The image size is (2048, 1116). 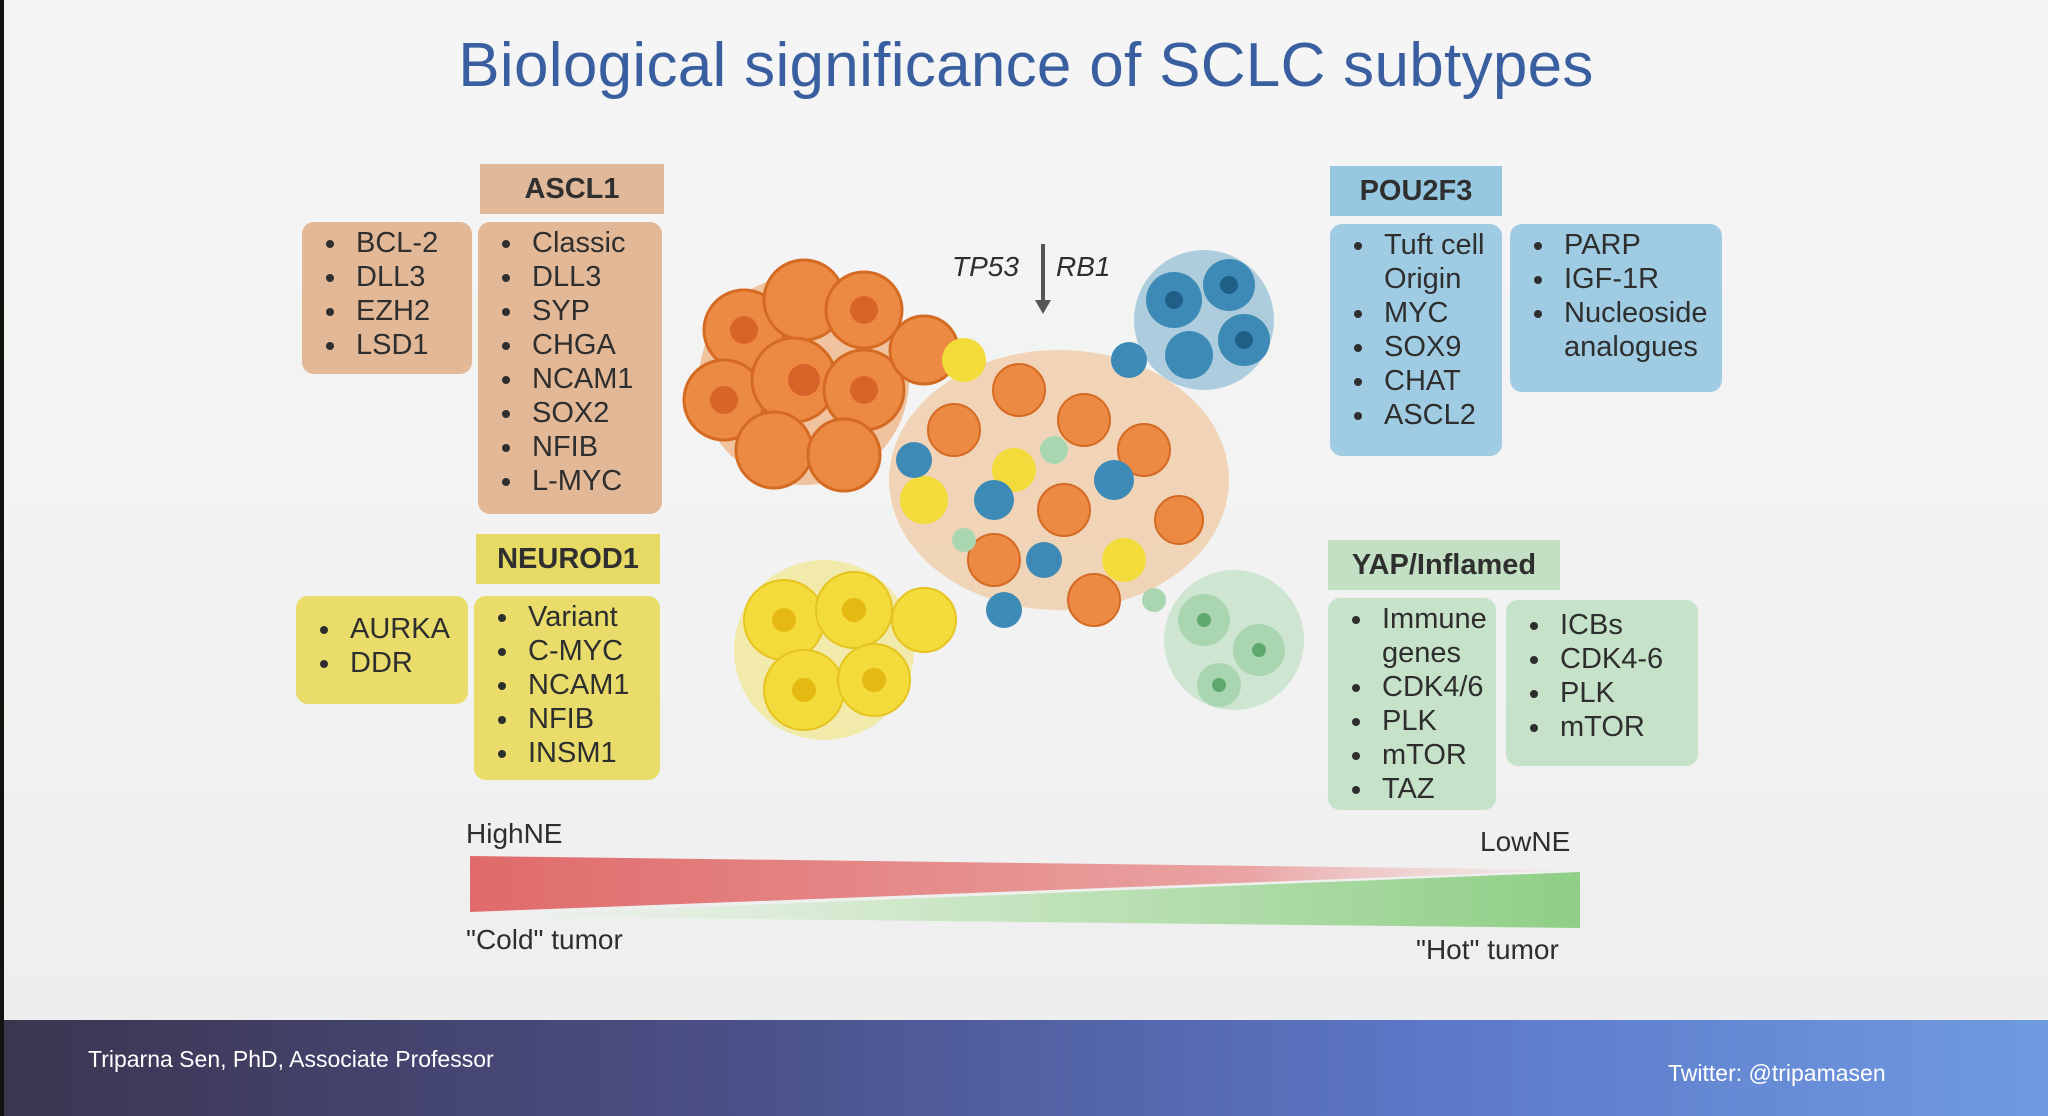 What do you see at coordinates (1420, 636) in the screenshot?
I see `list-item: Immune genes` at bounding box center [1420, 636].